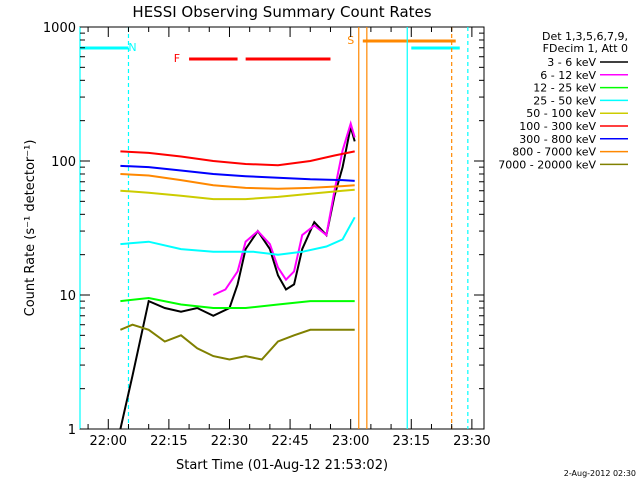 This screenshot has width=640, height=485. Describe the element at coordinates (108, 441) in the screenshot. I see `x-tick-label: 22:00` at that location.